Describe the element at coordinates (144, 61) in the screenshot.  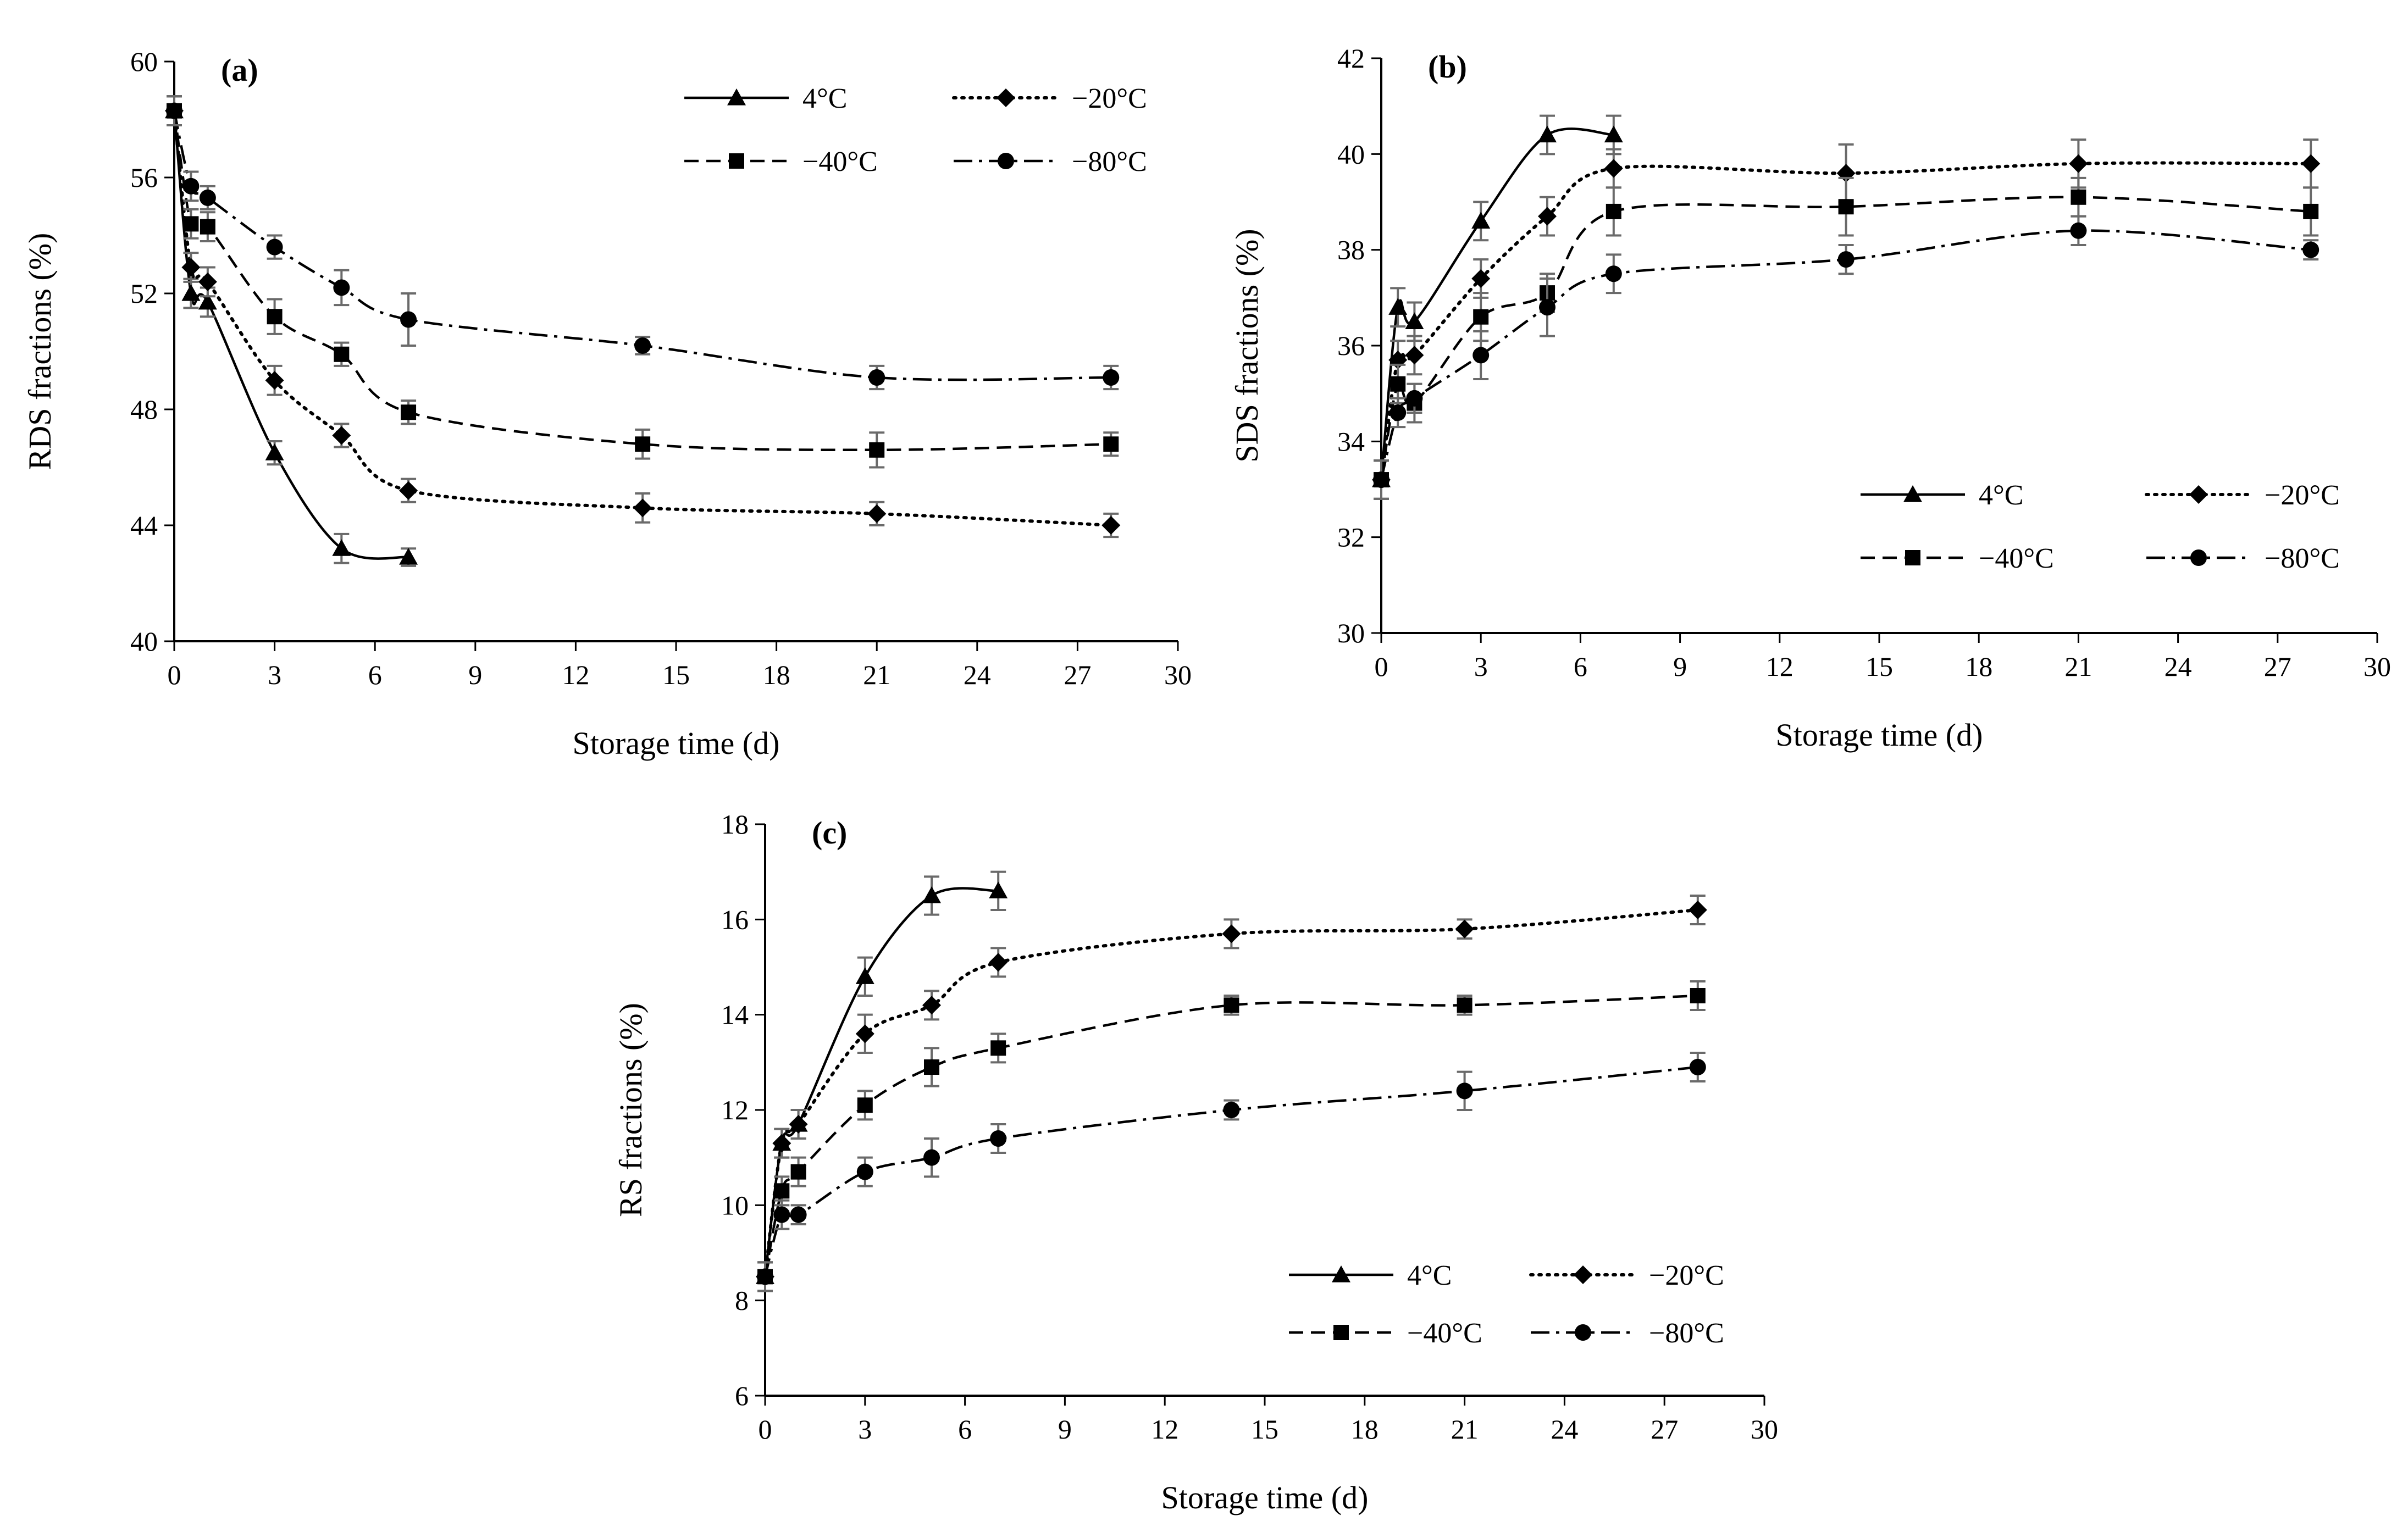
I see `y-tick-label: 60` at that location.